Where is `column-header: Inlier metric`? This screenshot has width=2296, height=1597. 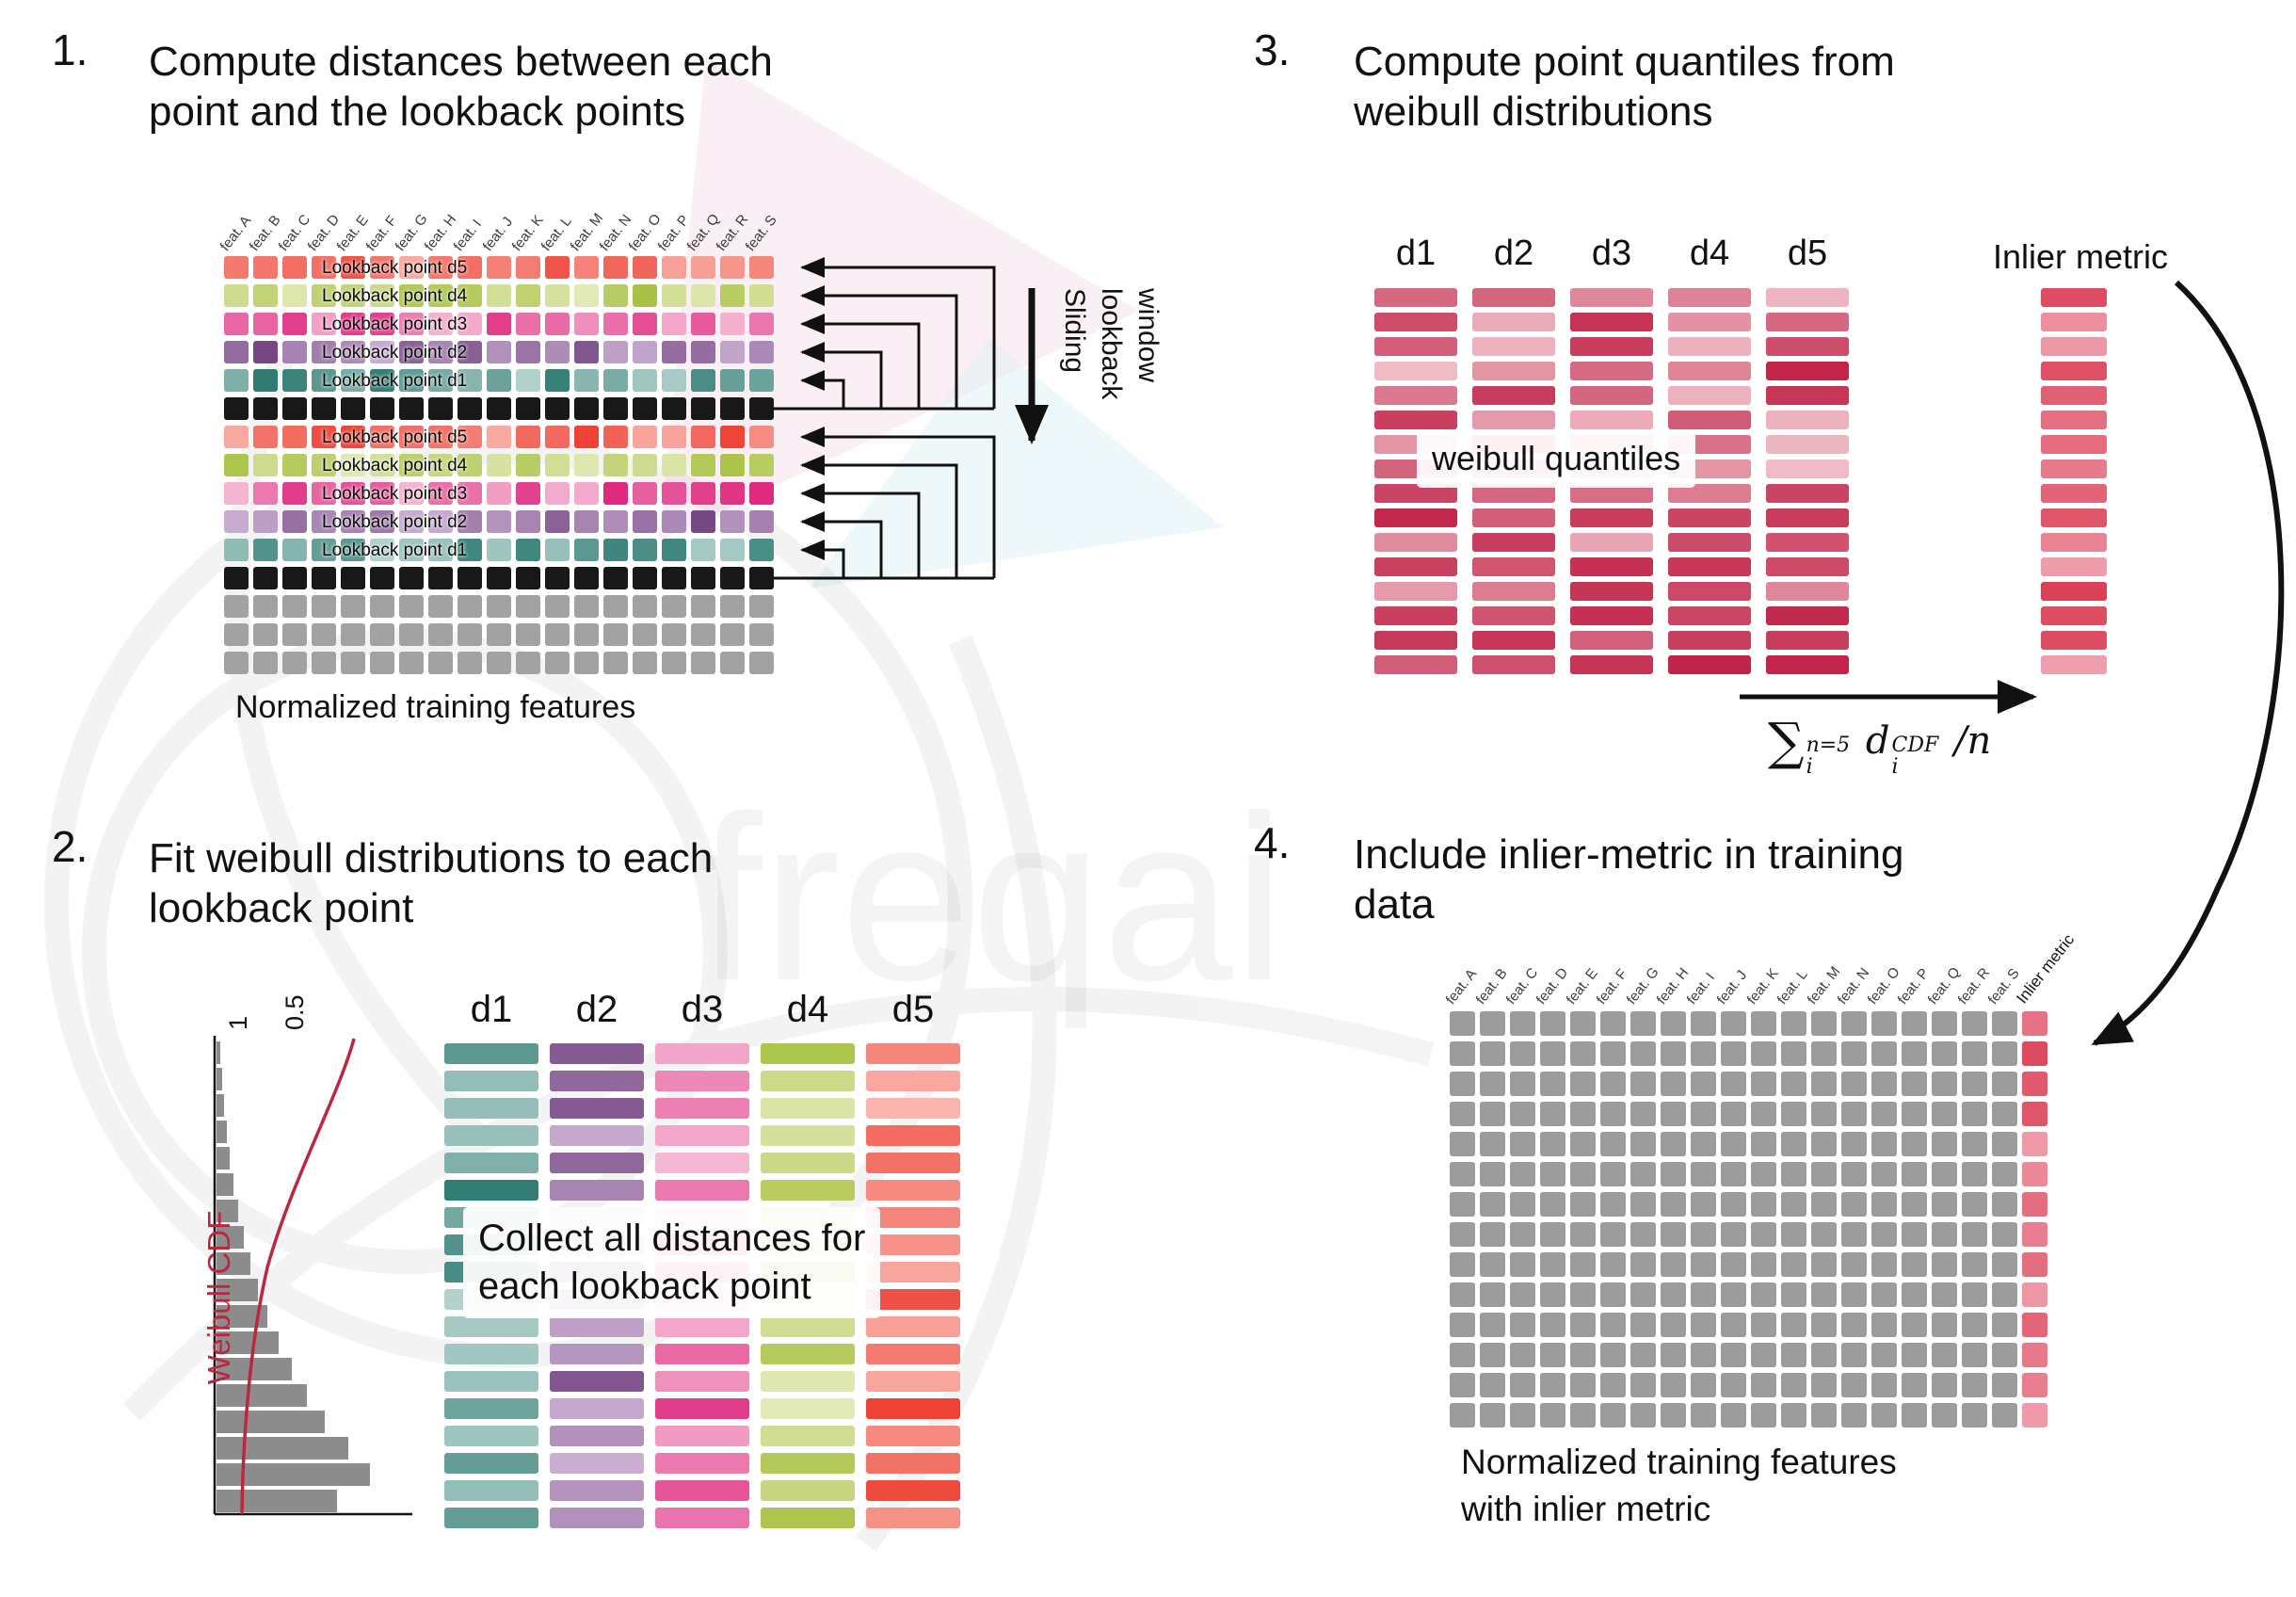
column-header: Inlier metric is located at coordinates (2046, 969).